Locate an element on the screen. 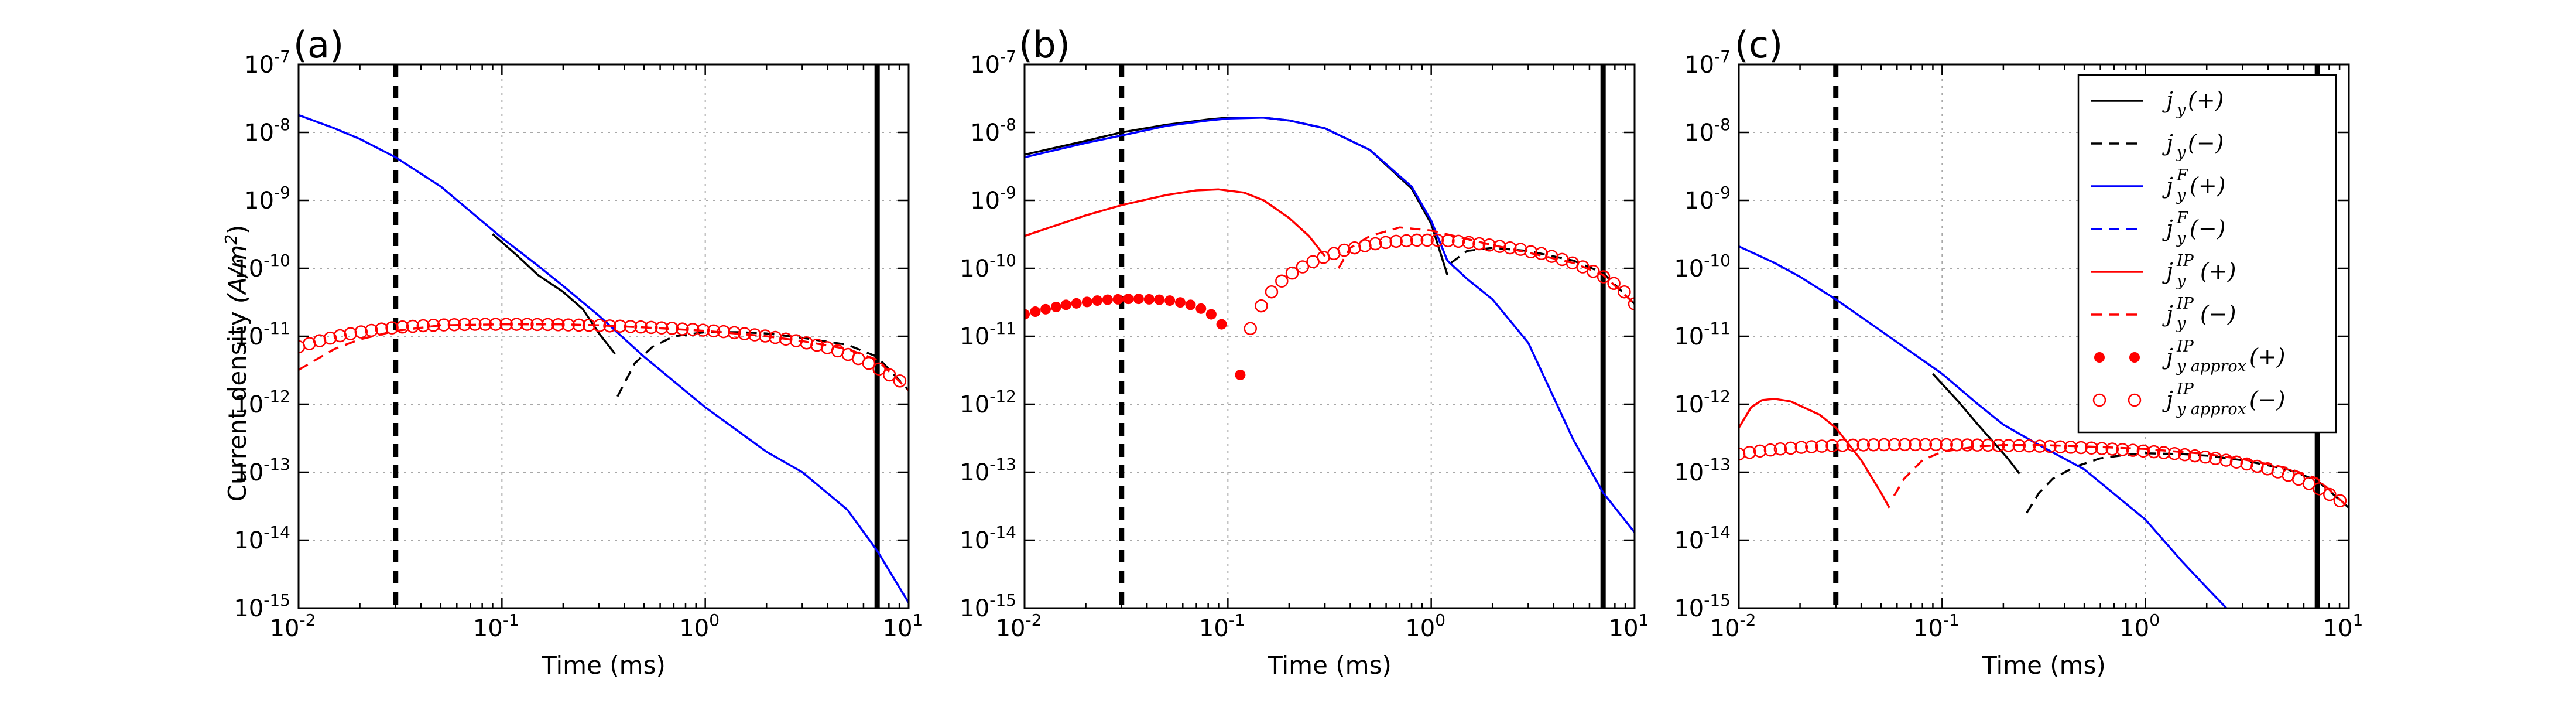 The height and width of the screenshot is (703, 2576). legend-label-sup: IP is located at coordinates (2185, 304).